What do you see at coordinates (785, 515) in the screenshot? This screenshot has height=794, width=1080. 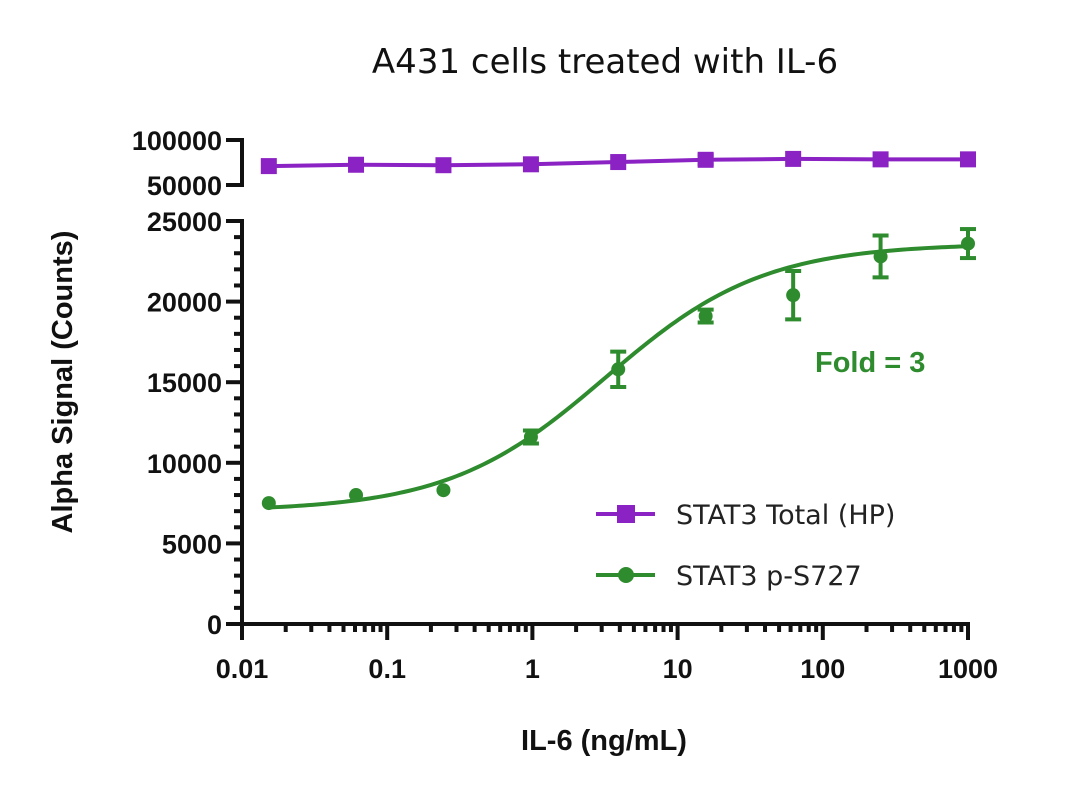 I see `legend-label-stat3-total: STAT3 Total (HP)` at bounding box center [785, 515].